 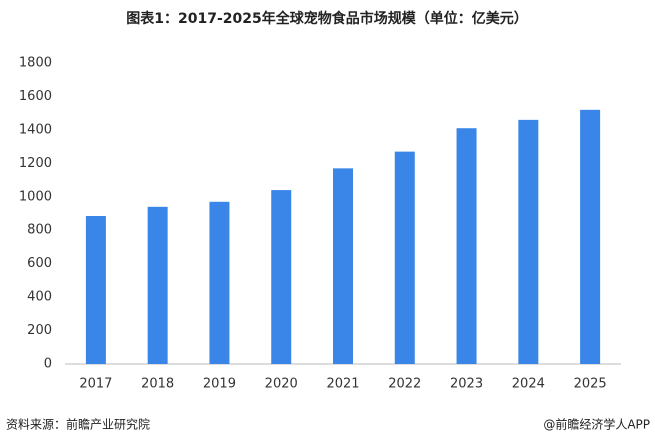 I want to click on source-note: 资料来源：前瞻产业研究院, so click(x=78, y=424).